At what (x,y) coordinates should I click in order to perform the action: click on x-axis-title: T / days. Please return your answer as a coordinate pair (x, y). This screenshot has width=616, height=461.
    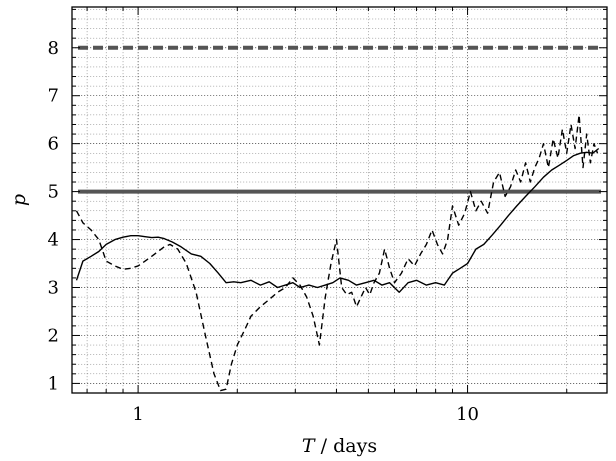
    Looking at the image, I should click on (339, 446).